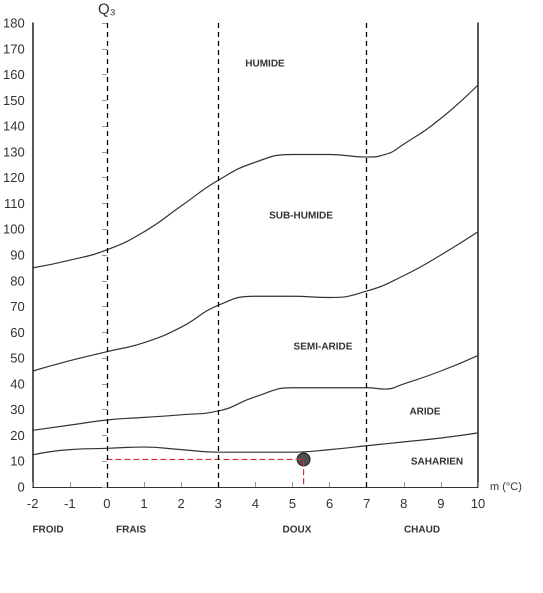  What do you see at coordinates (14, 203) in the screenshot?
I see `y-tick-label: 110` at bounding box center [14, 203].